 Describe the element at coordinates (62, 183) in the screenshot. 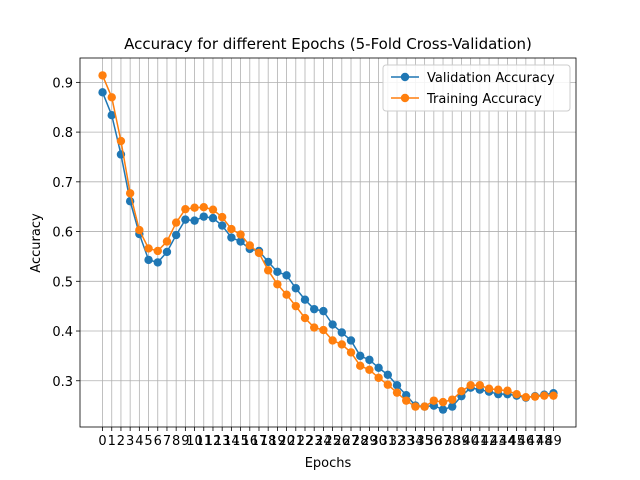

I see `y-tick-label: 0.7` at that location.